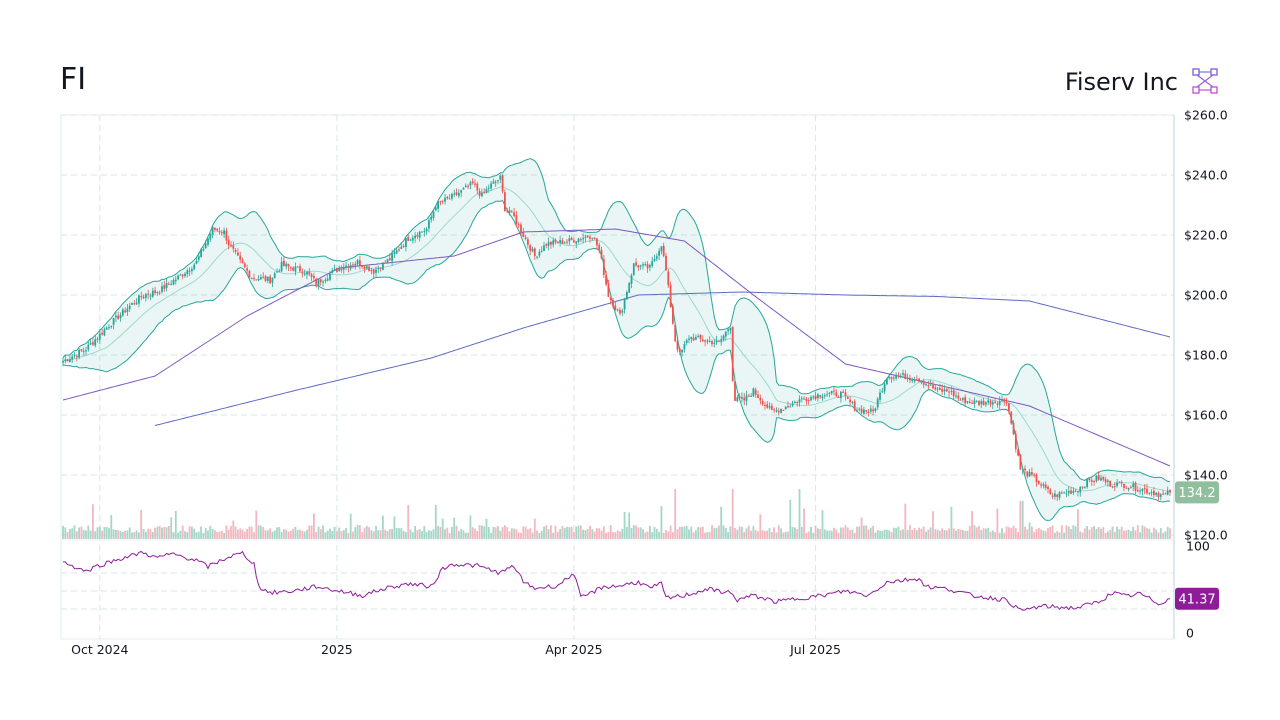 This screenshot has height=720, width=1280. I want to click on rsi-panel, so click(617, 580).